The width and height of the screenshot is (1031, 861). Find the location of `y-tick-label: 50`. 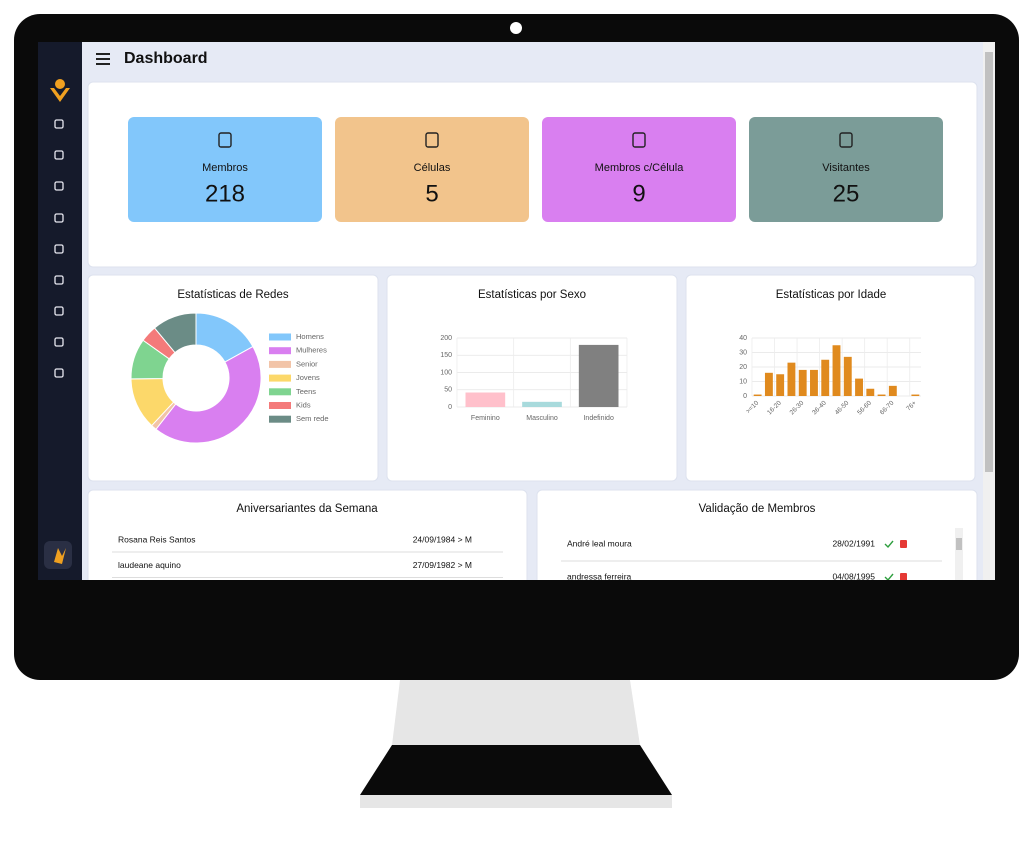

y-tick-label: 50 is located at coordinates (448, 390).